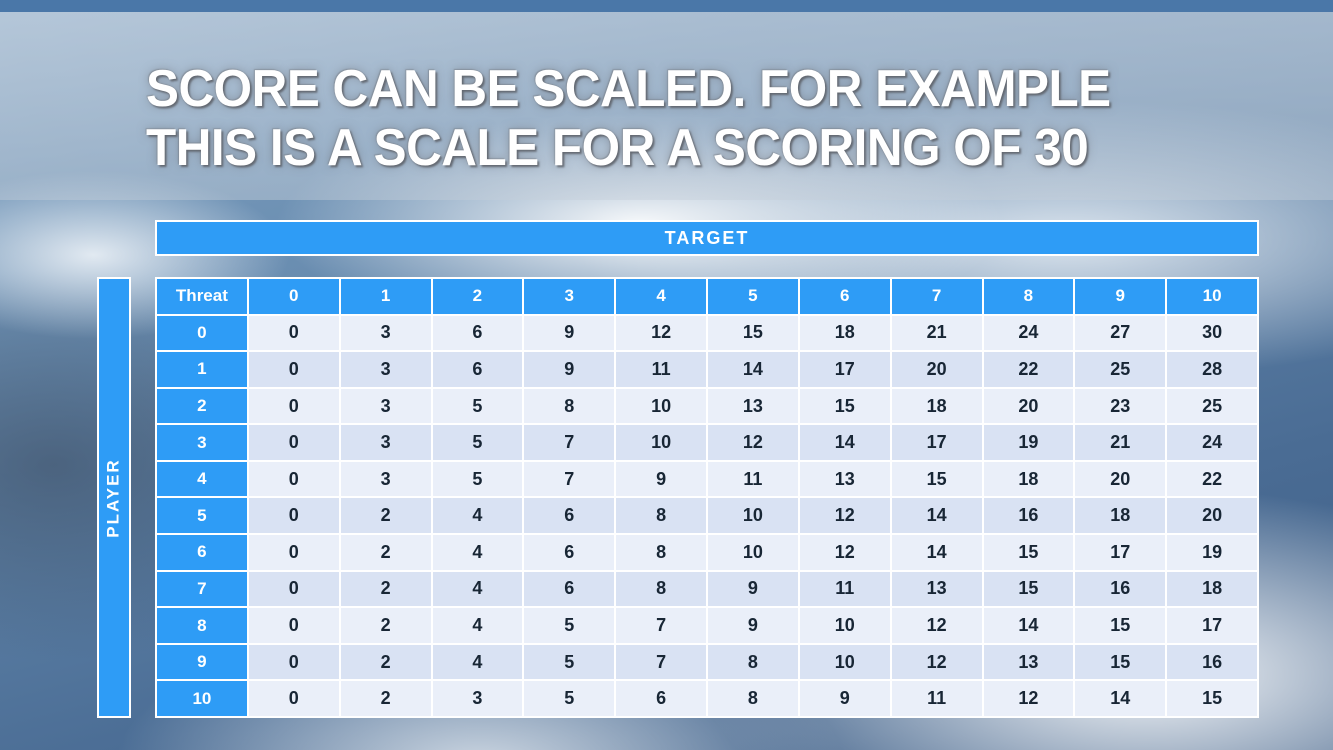 The image size is (1333, 750). I want to click on column-header-cell: 10, so click(1212, 296).